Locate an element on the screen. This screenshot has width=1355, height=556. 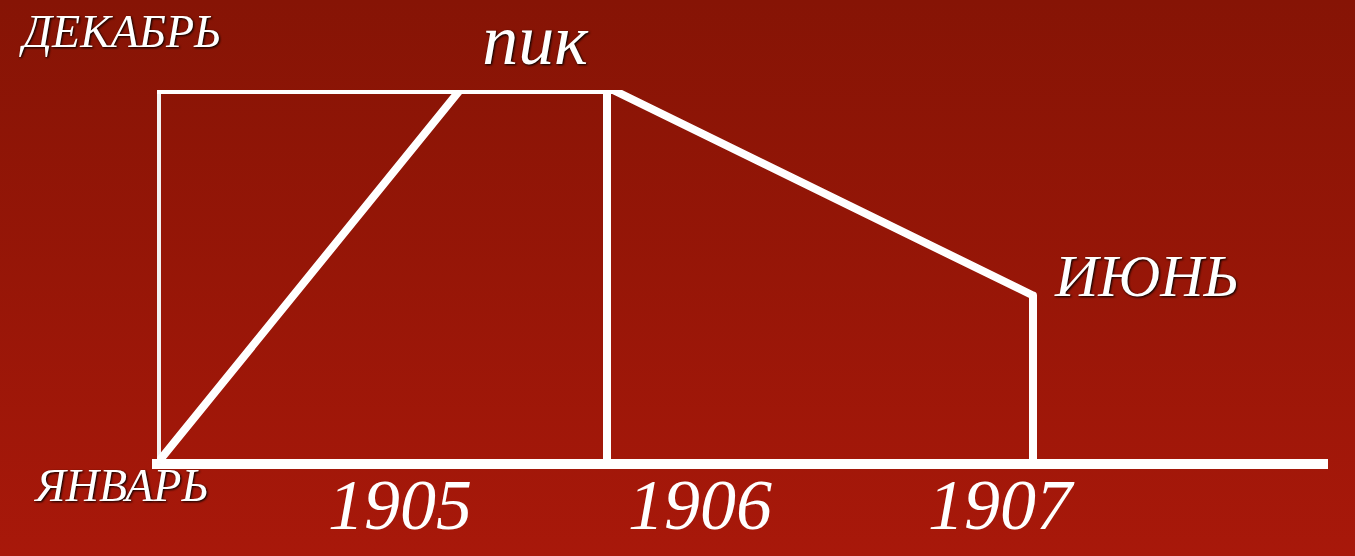
annotation: ДЕКАБРЬ is located at coordinates (120, 32).